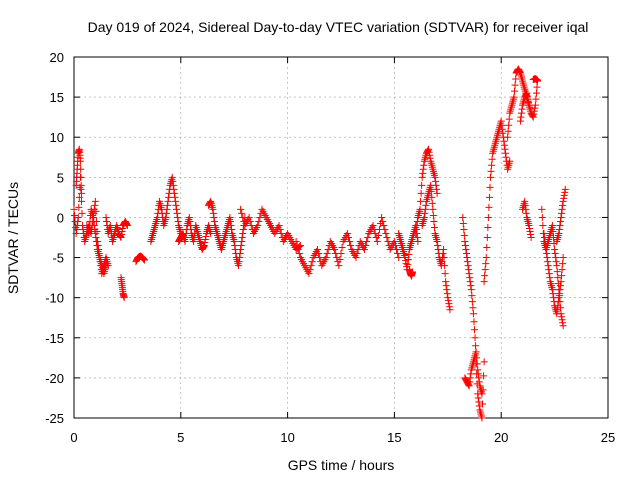  Describe the element at coordinates (180, 437) in the screenshot. I see `x-tick-label: 5` at that location.